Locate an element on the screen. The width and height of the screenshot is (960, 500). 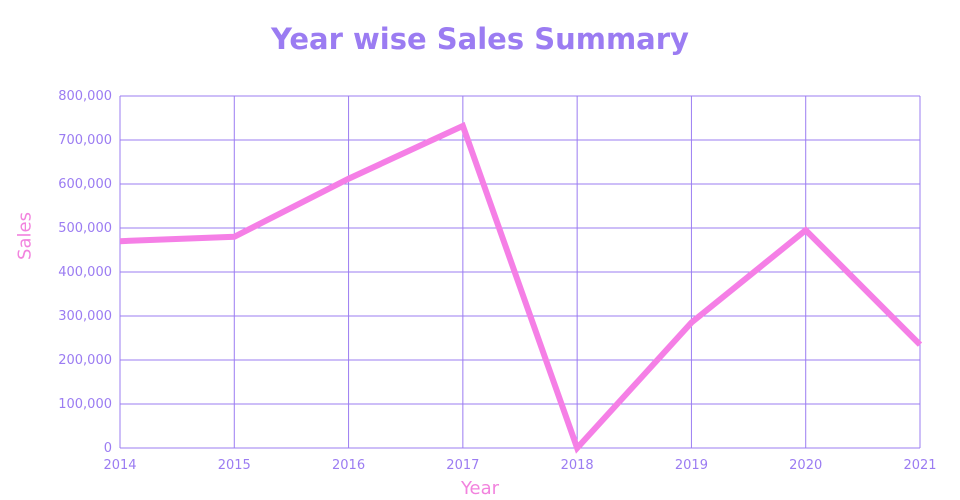
y-tick-label: 200,000 is located at coordinates (85, 360).